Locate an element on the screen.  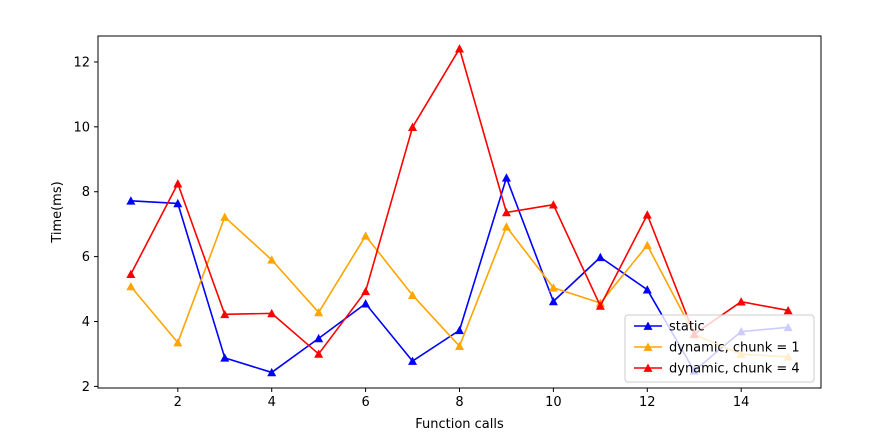
x-tick-label: 14 is located at coordinates (741, 402).